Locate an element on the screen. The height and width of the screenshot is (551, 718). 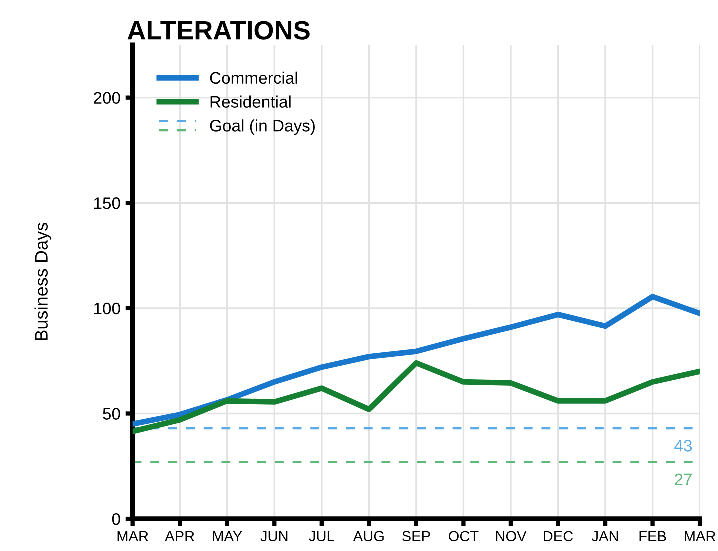
y-tick-label: 50 is located at coordinates (111, 414).